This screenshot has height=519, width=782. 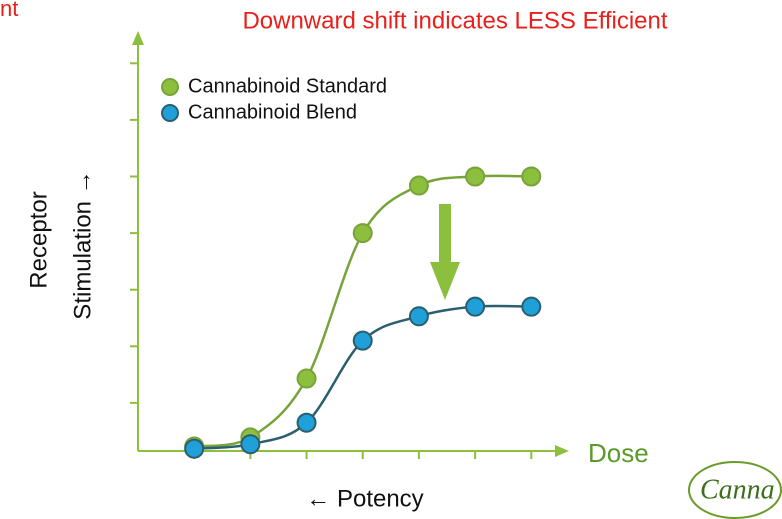 I want to click on x-axis-label: Dose, so click(x=618, y=453).